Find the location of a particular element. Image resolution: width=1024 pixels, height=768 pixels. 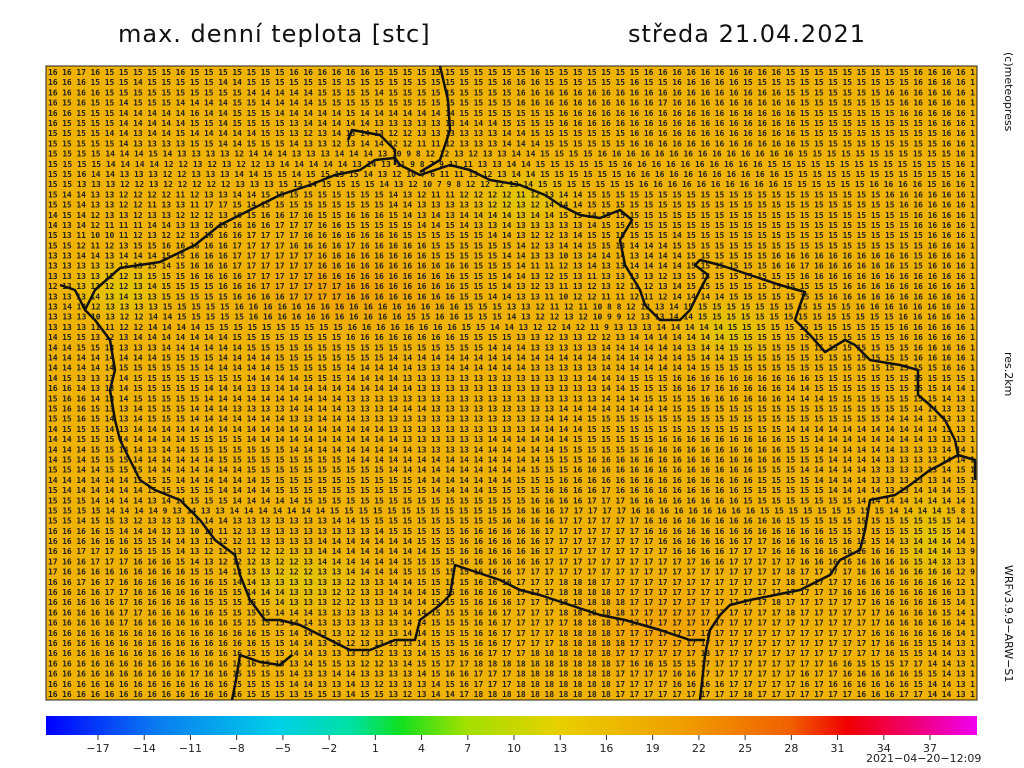

colorbar-label: 16 is located at coordinates (606, 748).